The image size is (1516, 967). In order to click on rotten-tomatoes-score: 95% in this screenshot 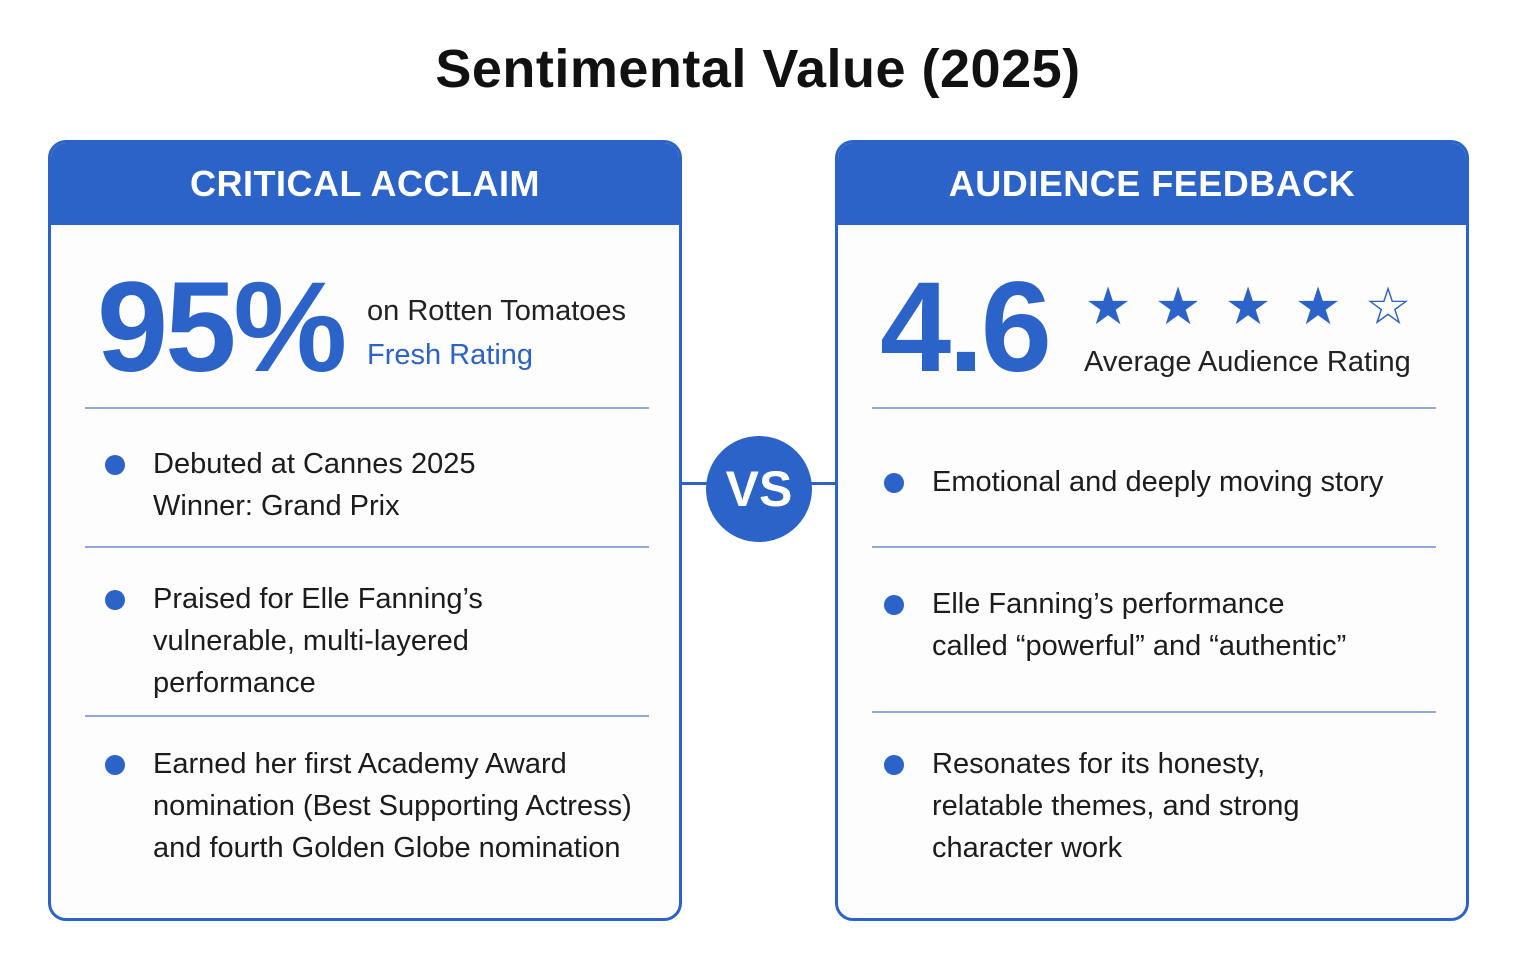, I will do `click(222, 327)`.